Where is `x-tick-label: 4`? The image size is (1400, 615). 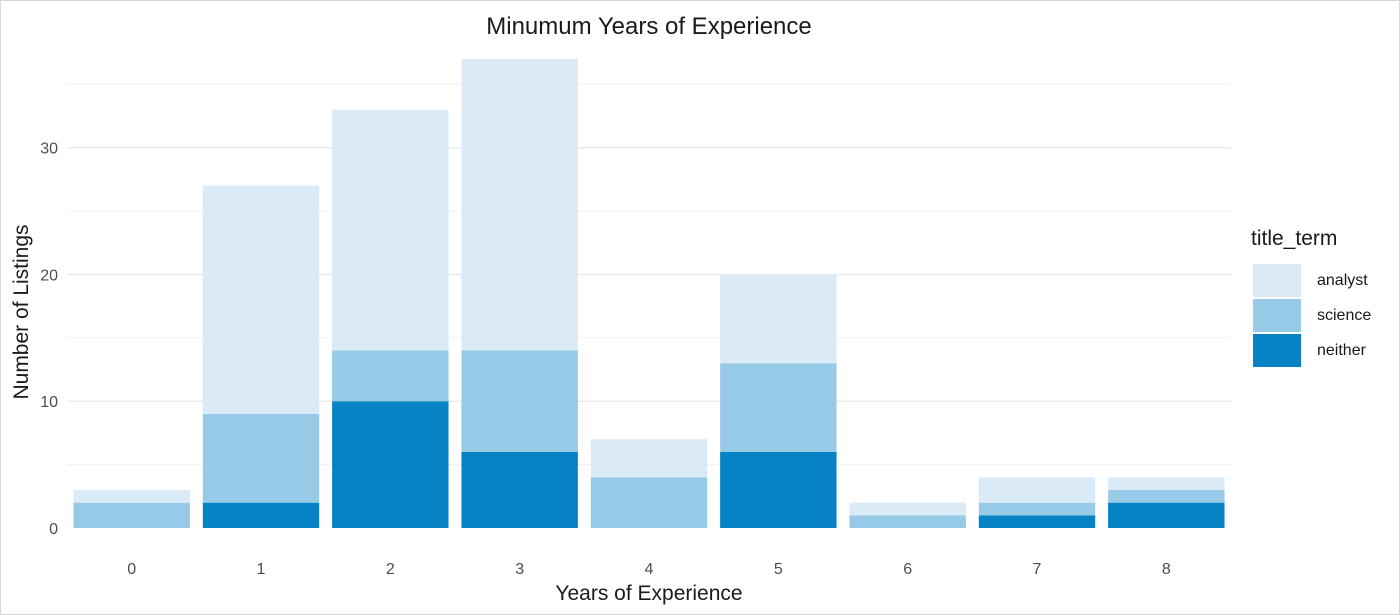 x-tick-label: 4 is located at coordinates (649, 569).